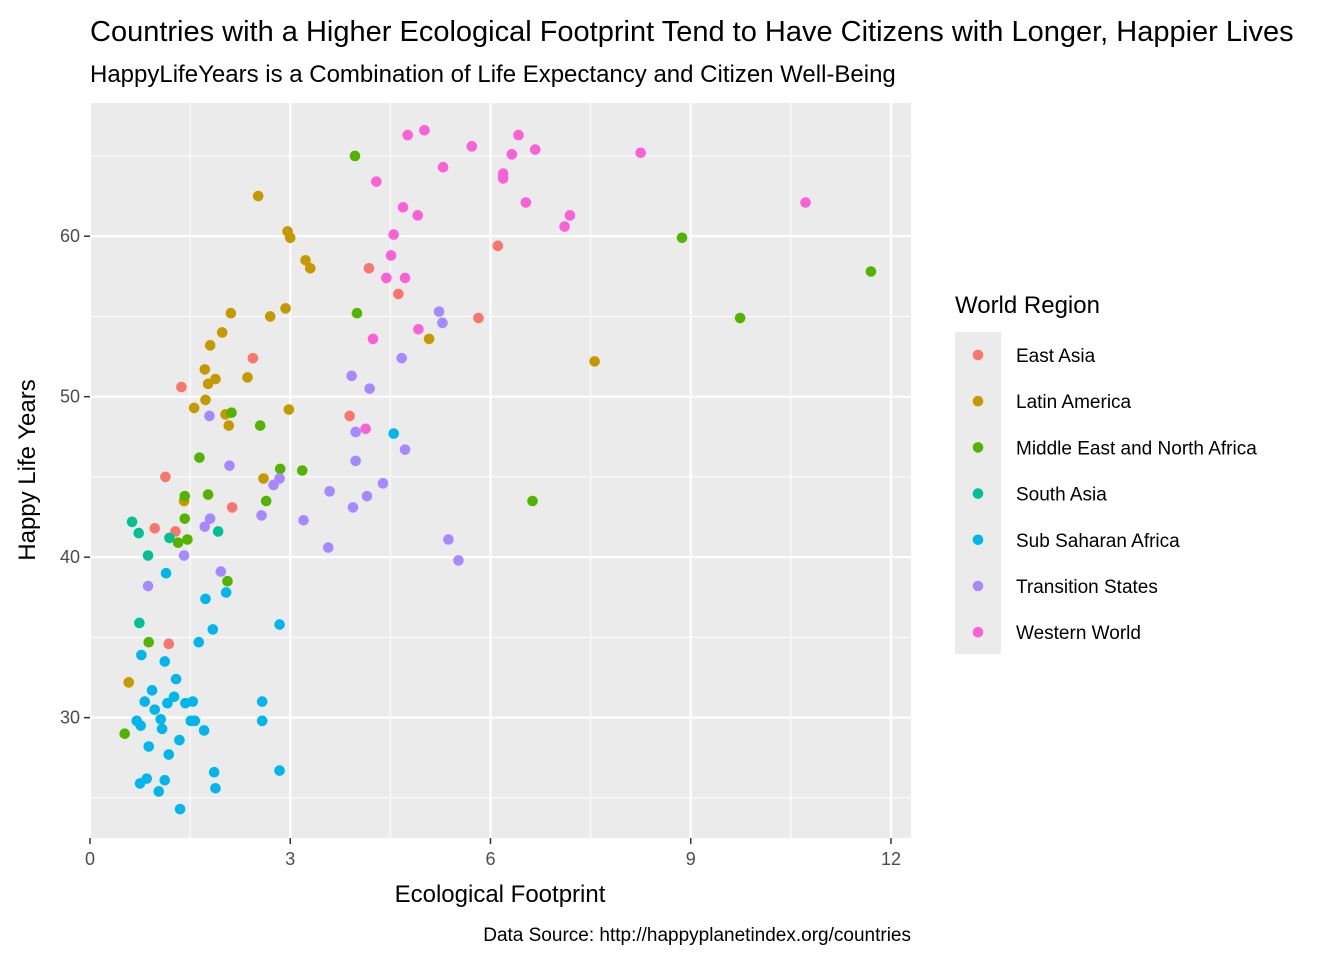  I want to click on legend-key-latin-america, so click(978, 401).